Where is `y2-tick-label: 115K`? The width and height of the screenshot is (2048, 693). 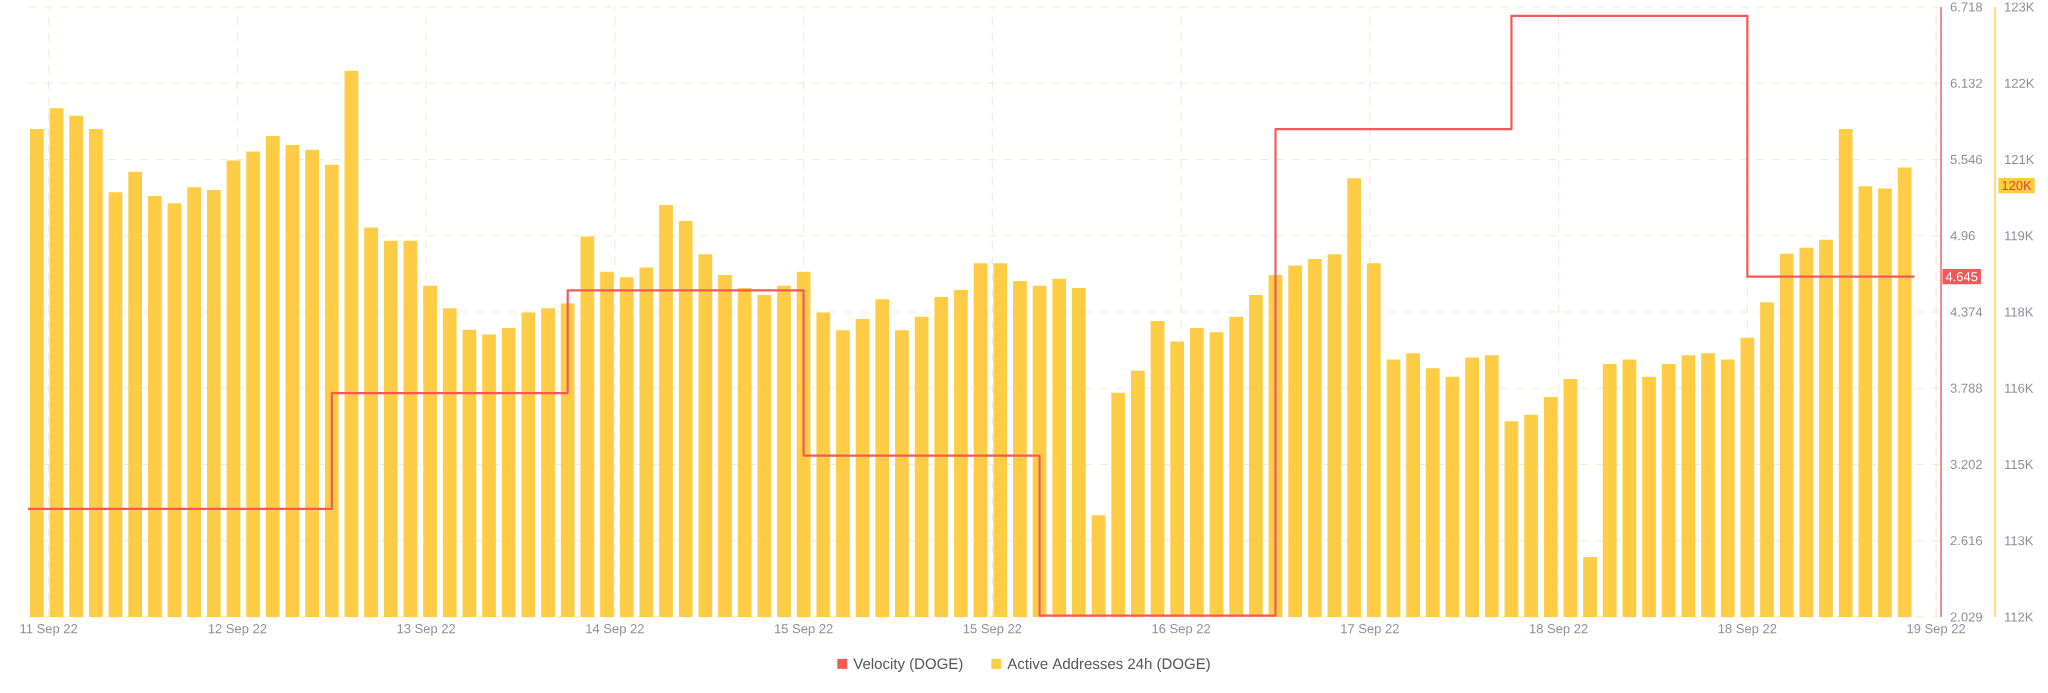 y2-tick-label: 115K is located at coordinates (2019, 464).